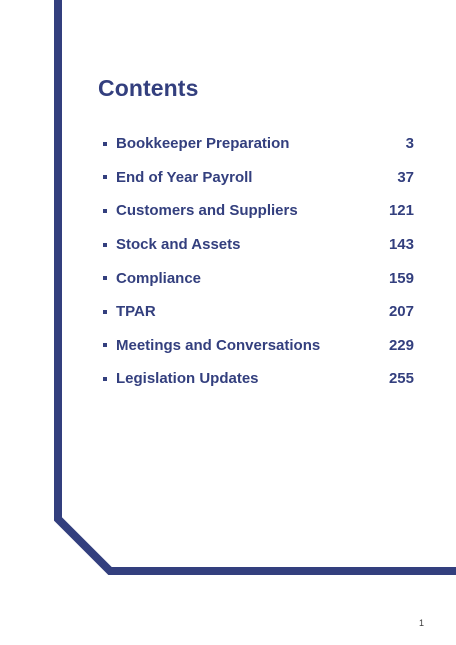 This screenshot has width=456, height=645. I want to click on toc-item-label: Legislation Updates, so click(187, 379).